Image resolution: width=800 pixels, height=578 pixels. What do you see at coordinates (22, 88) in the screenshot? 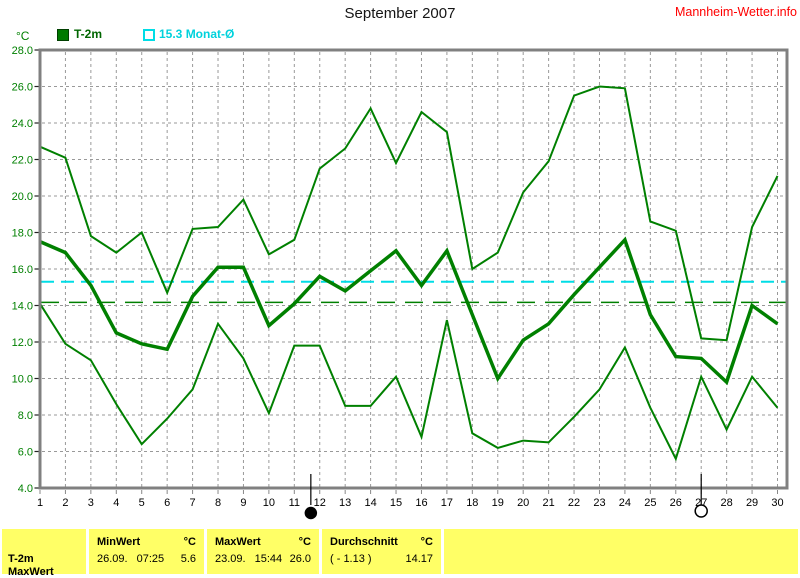
I see `y-tick-label: 26.0` at bounding box center [22, 88].